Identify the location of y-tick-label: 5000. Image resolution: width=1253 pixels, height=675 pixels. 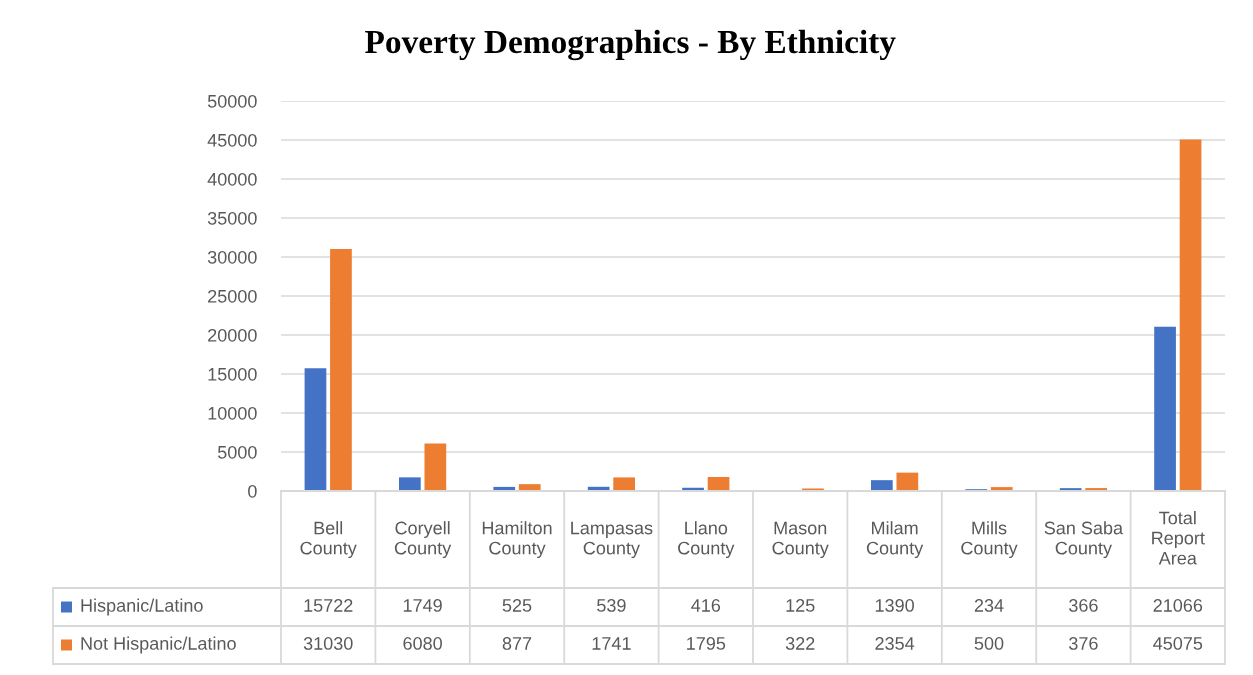
(237, 452).